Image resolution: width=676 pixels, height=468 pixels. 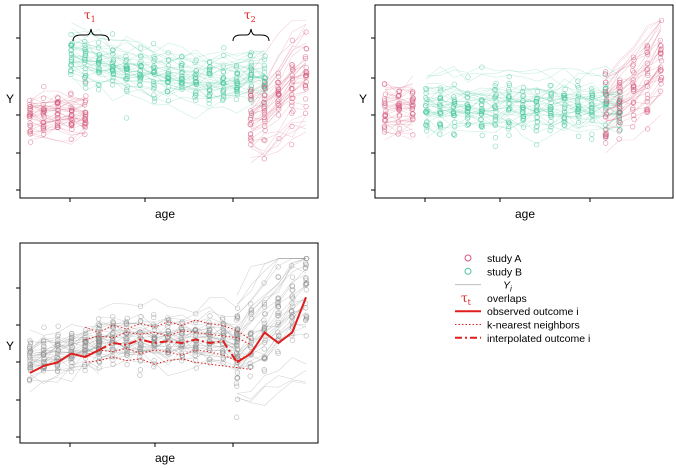 What do you see at coordinates (91, 35) in the screenshot?
I see `tau1-brace` at bounding box center [91, 35].